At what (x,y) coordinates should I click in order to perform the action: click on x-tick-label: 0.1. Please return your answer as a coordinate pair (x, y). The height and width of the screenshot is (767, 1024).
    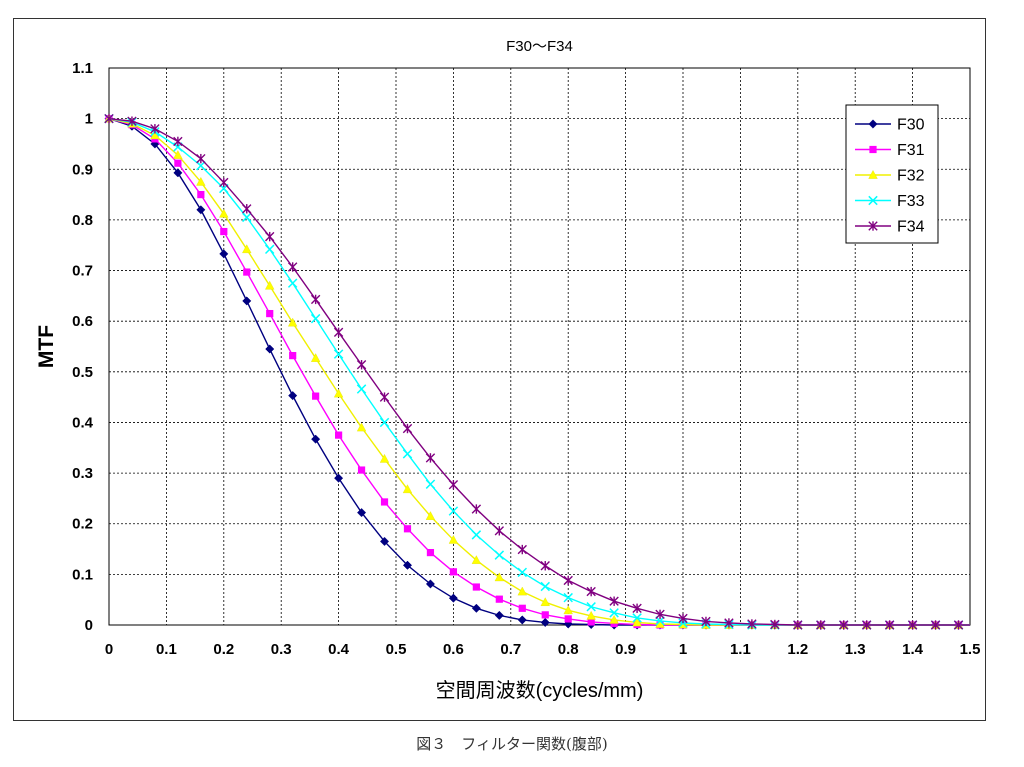
    Looking at the image, I should click on (166, 649).